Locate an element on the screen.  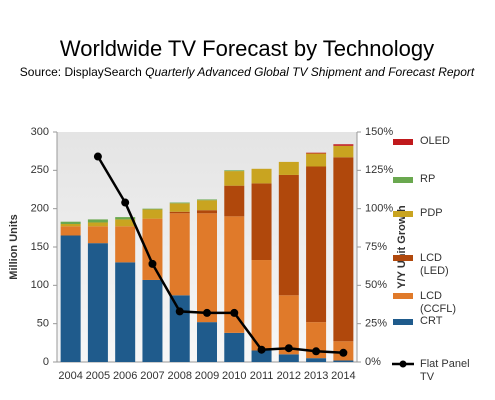
y-tick-label: 0 is located at coordinates (46, 362).